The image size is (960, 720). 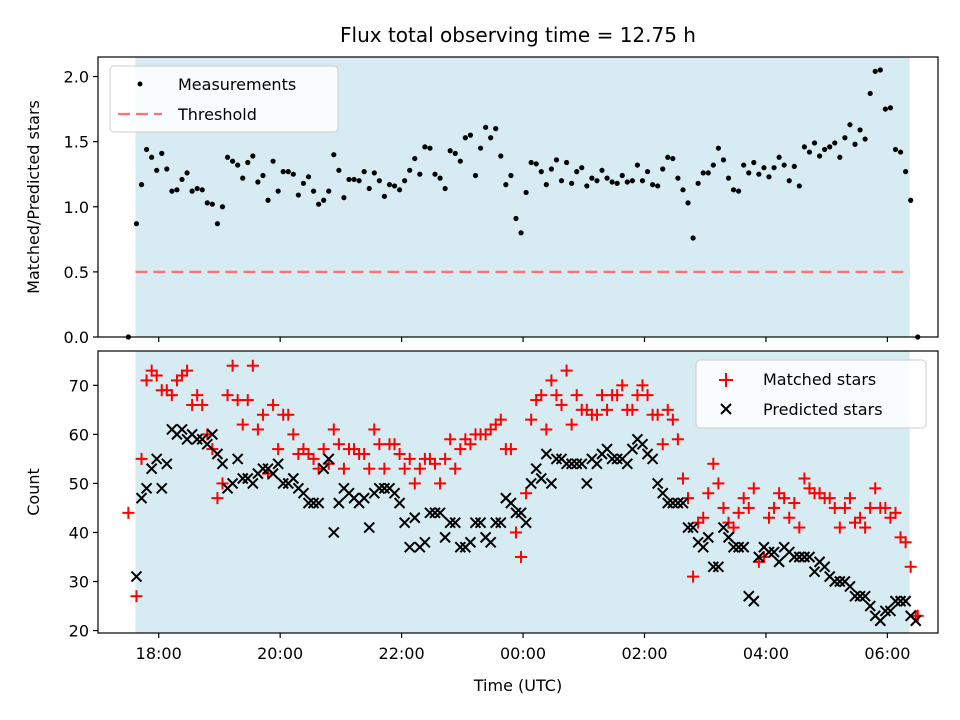 I want to click on y-tick-label: 60, so click(x=79, y=434).